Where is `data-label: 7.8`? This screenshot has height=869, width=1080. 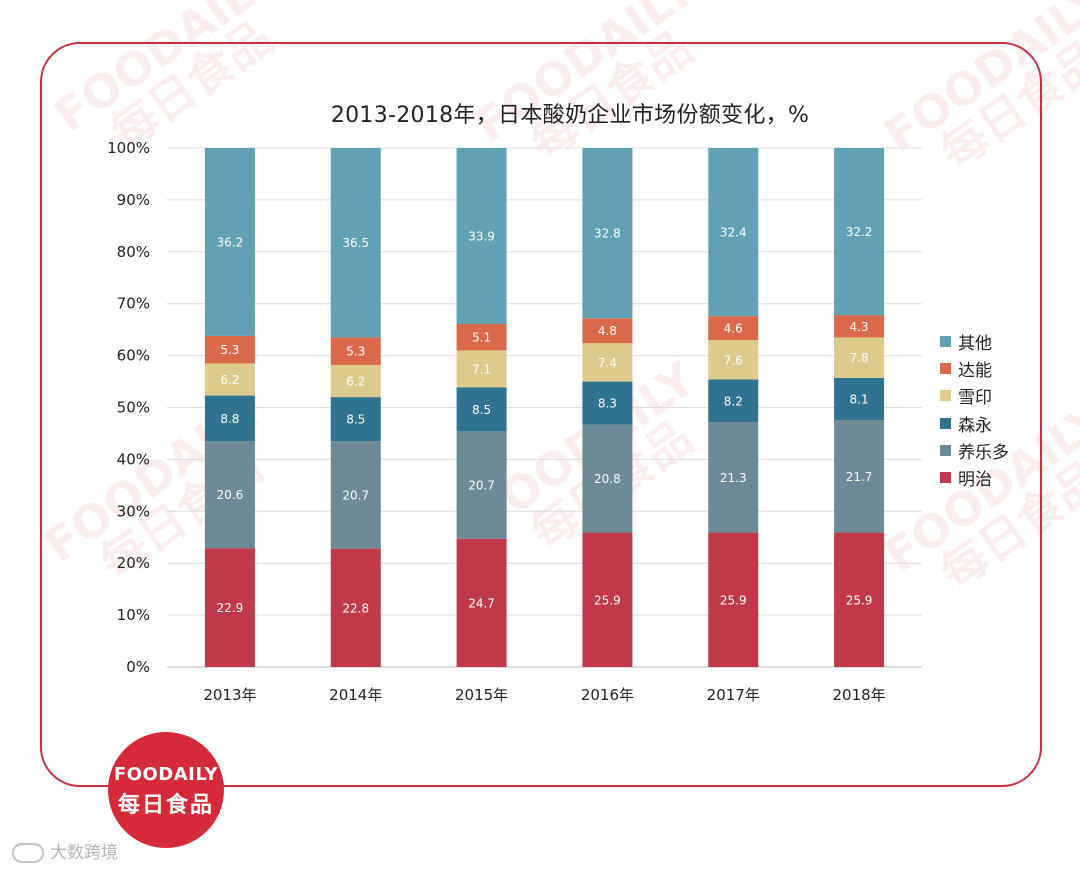 data-label: 7.8 is located at coordinates (859, 358).